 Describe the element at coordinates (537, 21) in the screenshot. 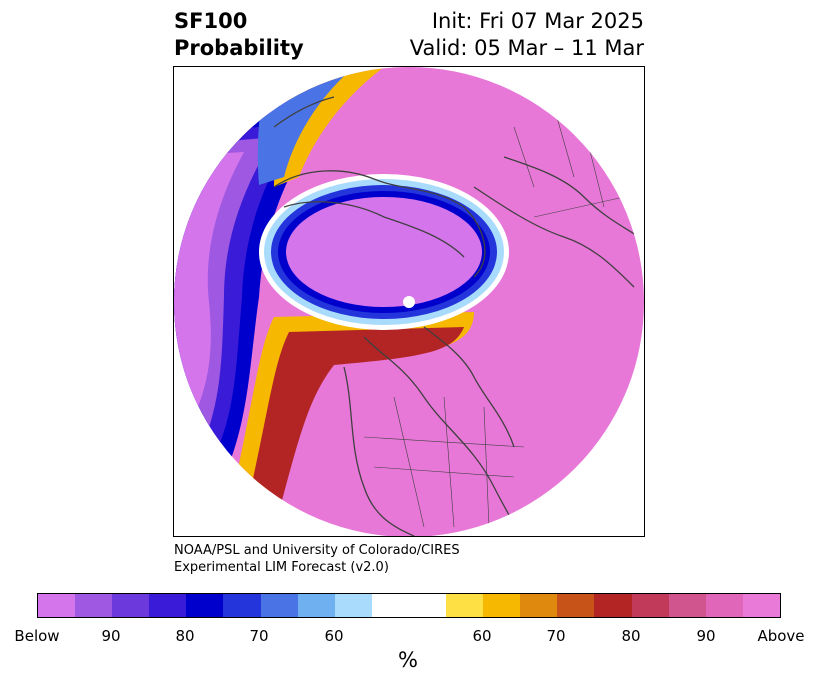

I see `init-date: Init: Fri 07 Mar 2025` at that location.